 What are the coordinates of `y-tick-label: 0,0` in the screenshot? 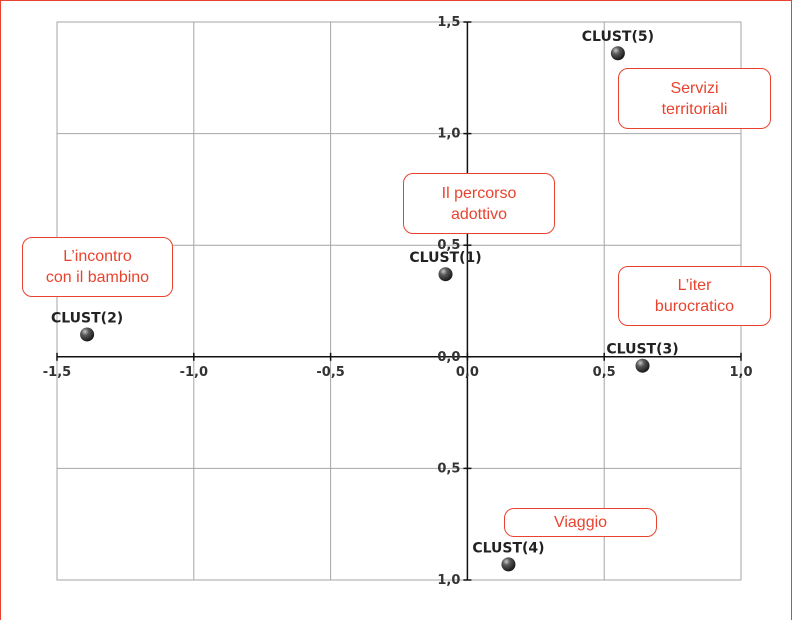 It's located at (448, 357).